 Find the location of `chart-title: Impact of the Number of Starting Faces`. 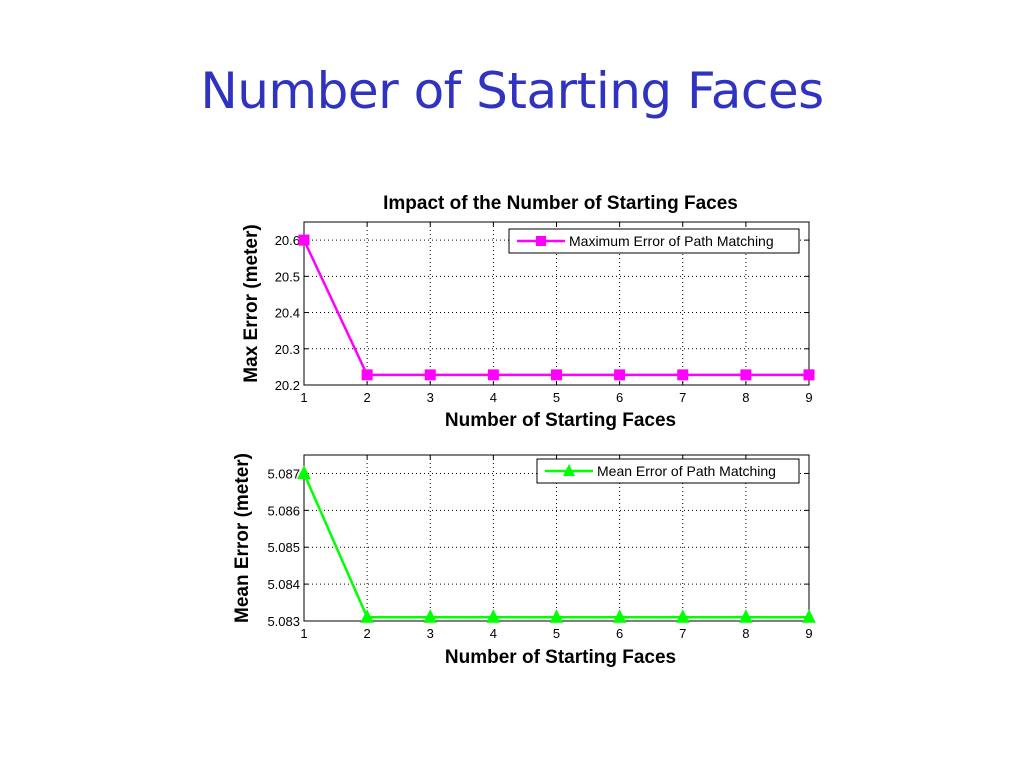

chart-title: Impact of the Number of Starting Faces is located at coordinates (560, 203).